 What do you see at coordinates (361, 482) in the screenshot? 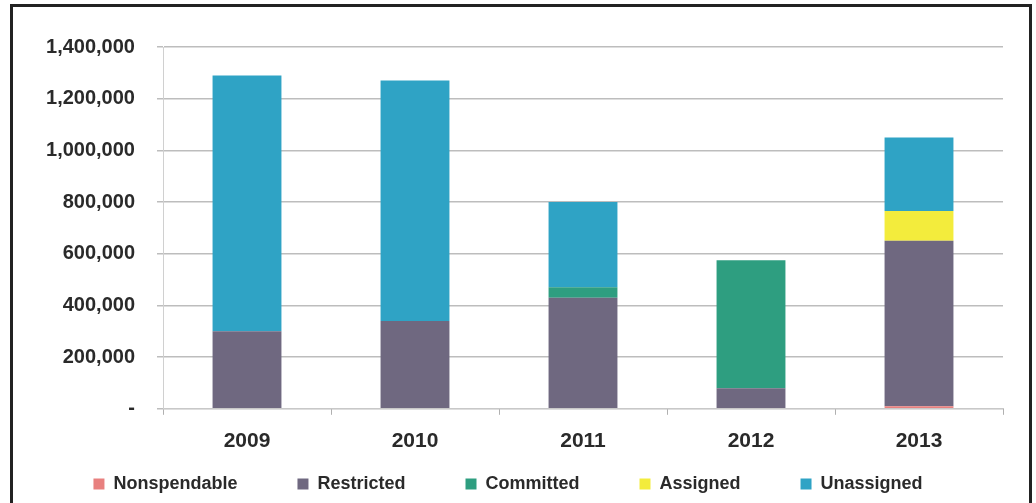
I see `legend-label: Restricted` at bounding box center [361, 482].